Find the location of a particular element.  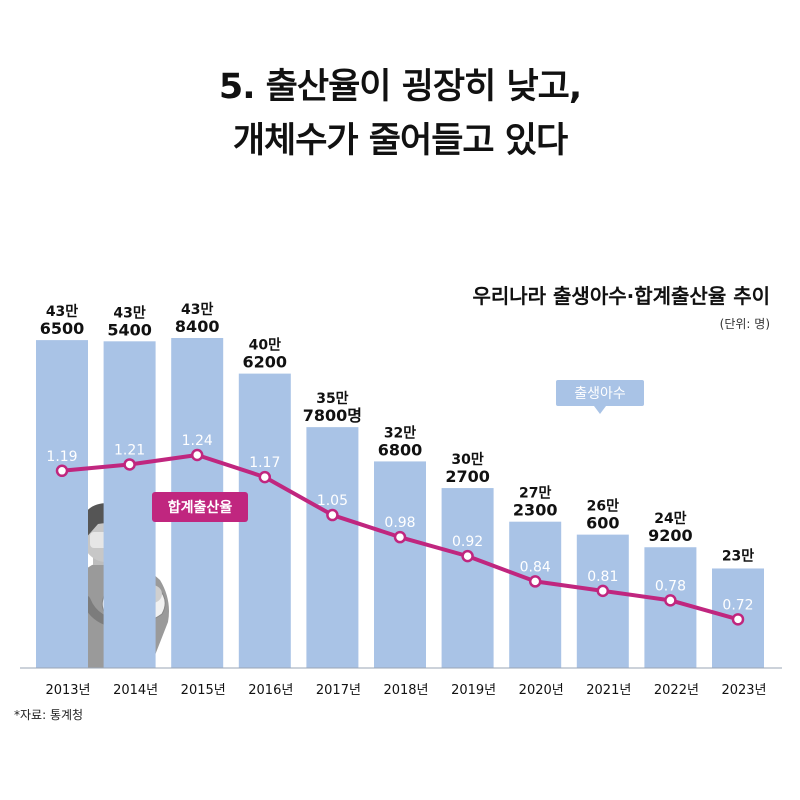

x-tick-label: 2017년 is located at coordinates (338, 690).